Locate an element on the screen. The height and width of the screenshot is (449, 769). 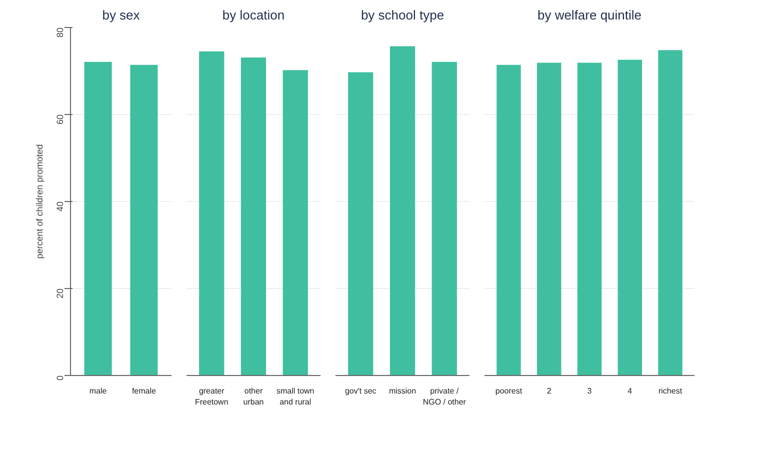
x-tick-label: 3 is located at coordinates (589, 391).